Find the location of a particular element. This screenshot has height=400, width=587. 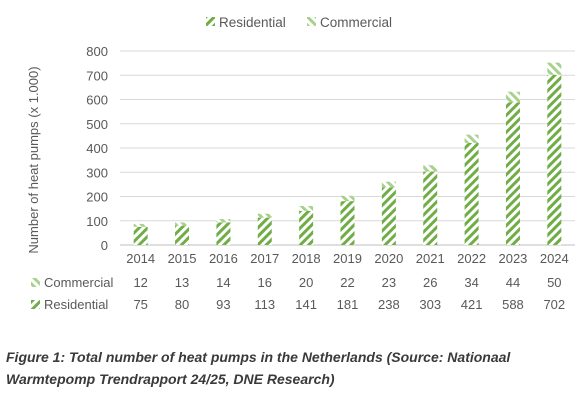

table-cell-commercial: 34 is located at coordinates (471, 282).